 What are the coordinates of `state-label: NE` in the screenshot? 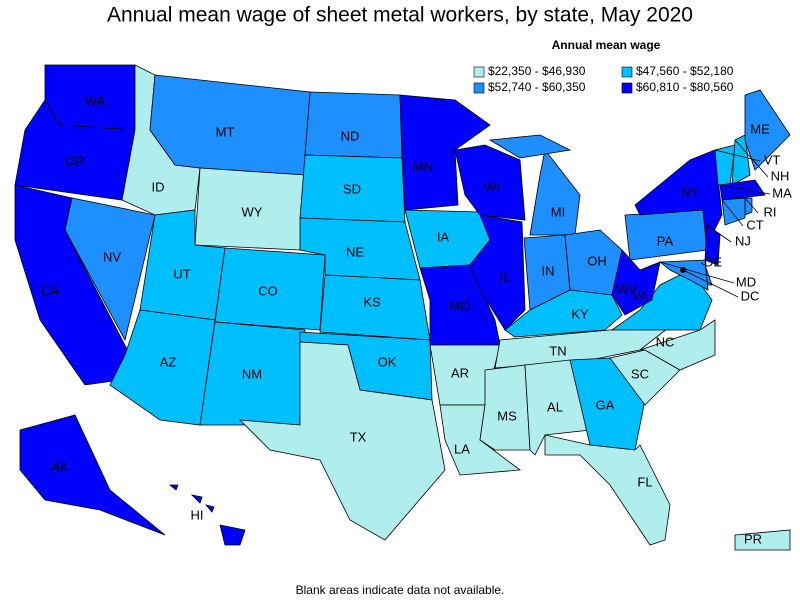 It's located at (355, 251).